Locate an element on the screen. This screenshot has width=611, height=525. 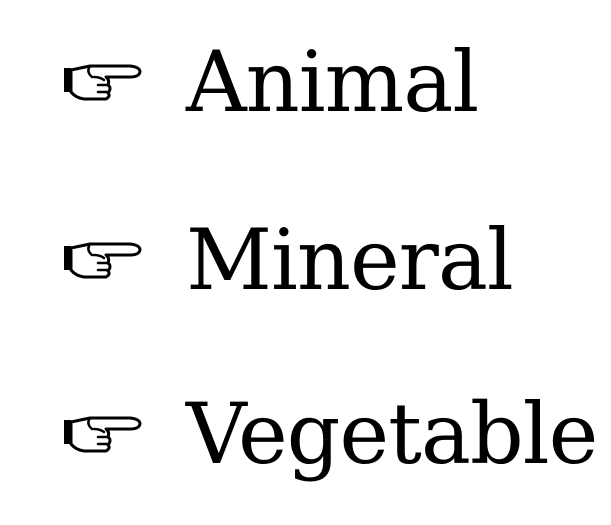
item-label-vegetable: Vegetable is located at coordinates (392, 434).